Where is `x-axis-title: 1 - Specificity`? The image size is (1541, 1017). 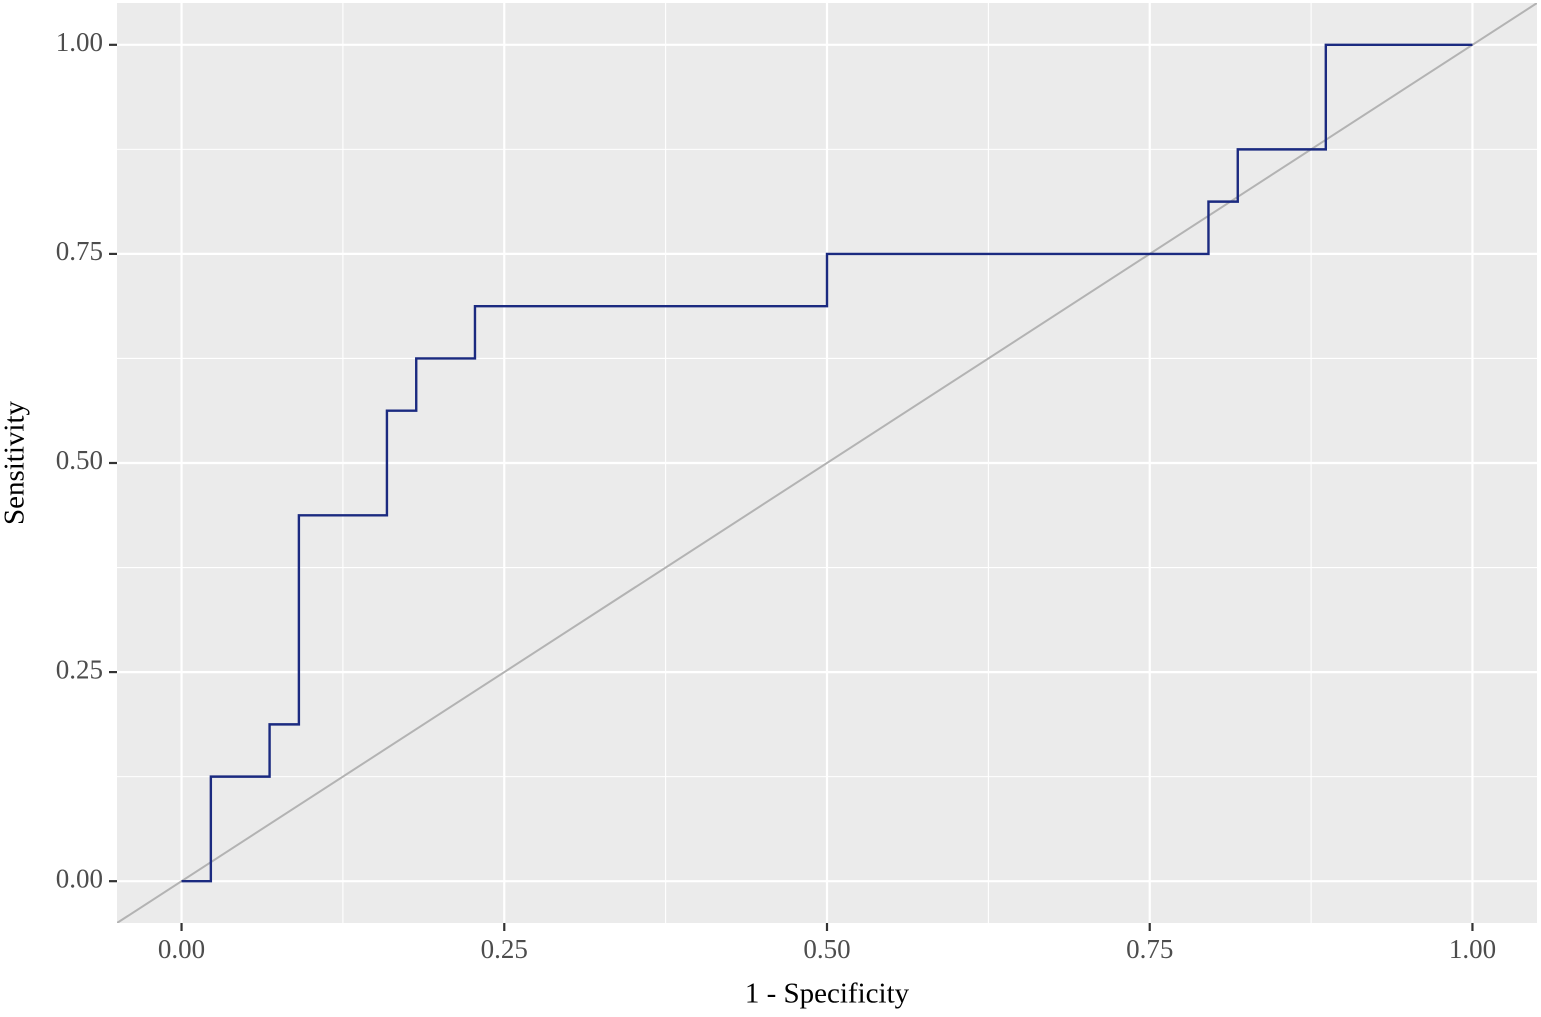 x-axis-title: 1 - Specificity is located at coordinates (827, 994).